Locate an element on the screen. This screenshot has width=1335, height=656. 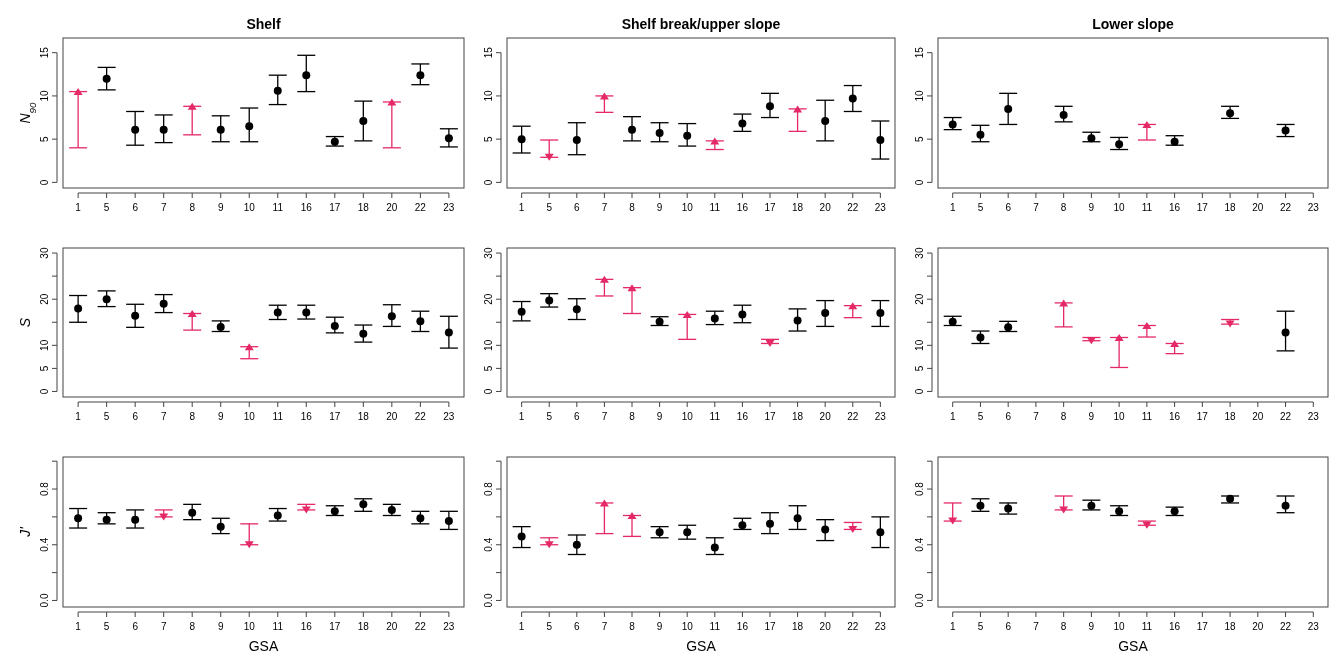
y-tick-label: 0.8 is located at coordinates (919, 488).